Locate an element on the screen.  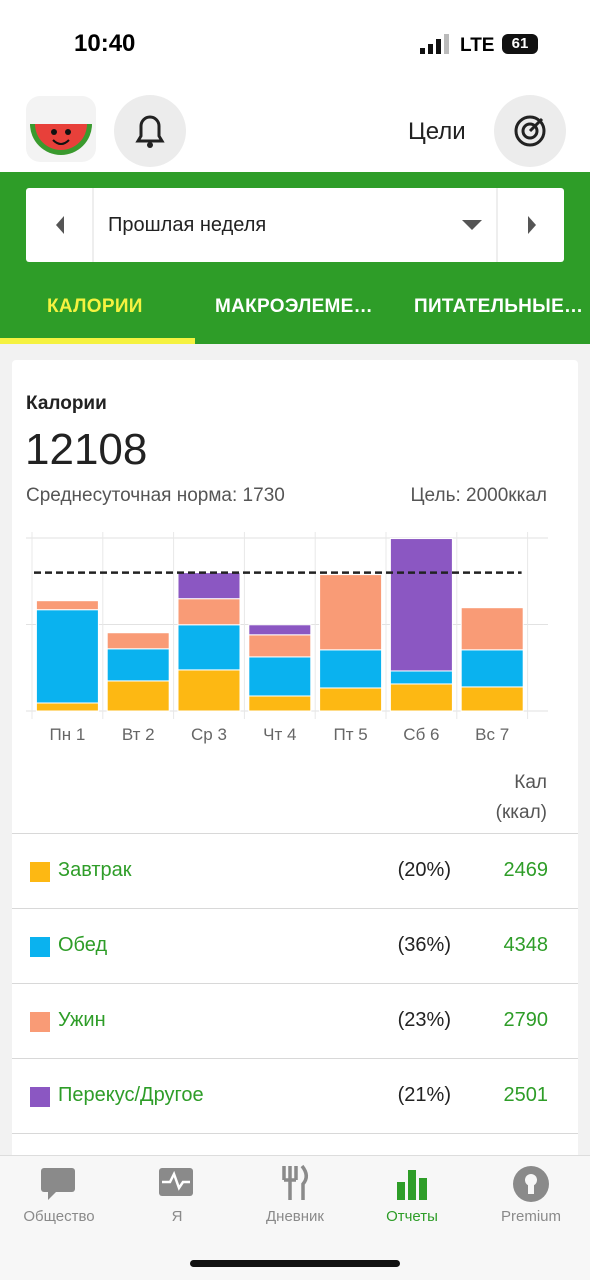
chart: Пн 1 Вт 2 Ср 3 Чт 4 Пт 5 Сб 6 Вс 7 is located at coordinates (287, 638).